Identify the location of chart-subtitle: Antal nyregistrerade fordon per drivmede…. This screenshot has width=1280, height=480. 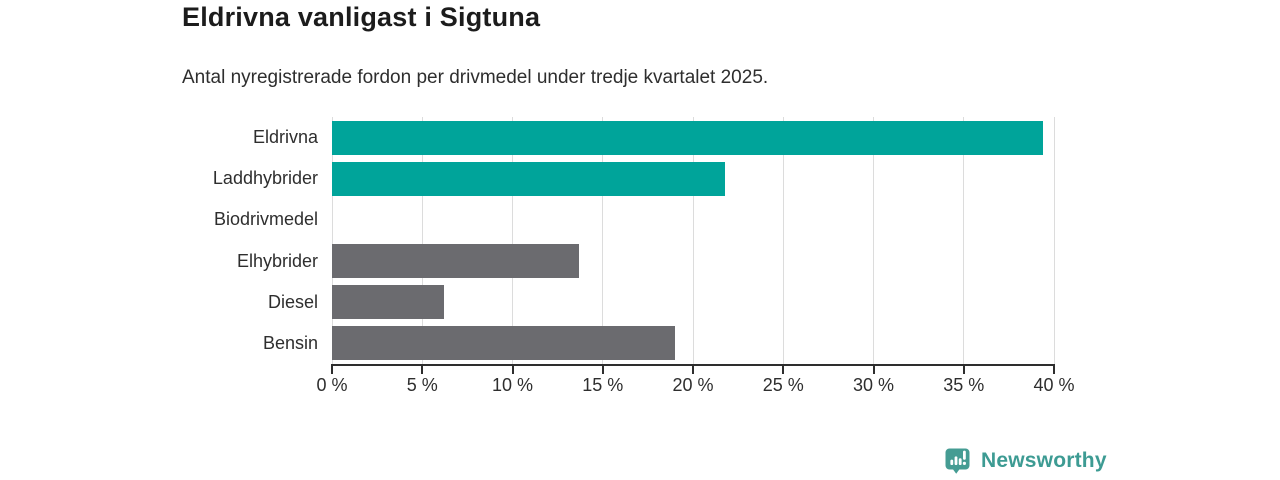
(475, 77).